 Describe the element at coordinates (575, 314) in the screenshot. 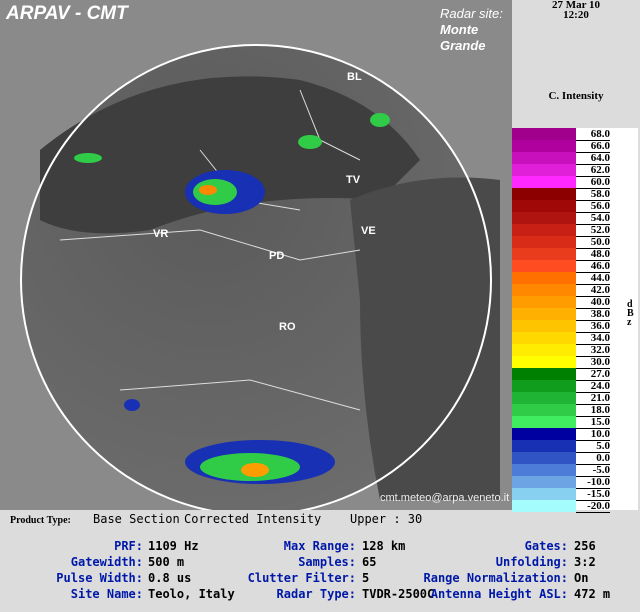

I see `legend-entry: 38.0` at that location.